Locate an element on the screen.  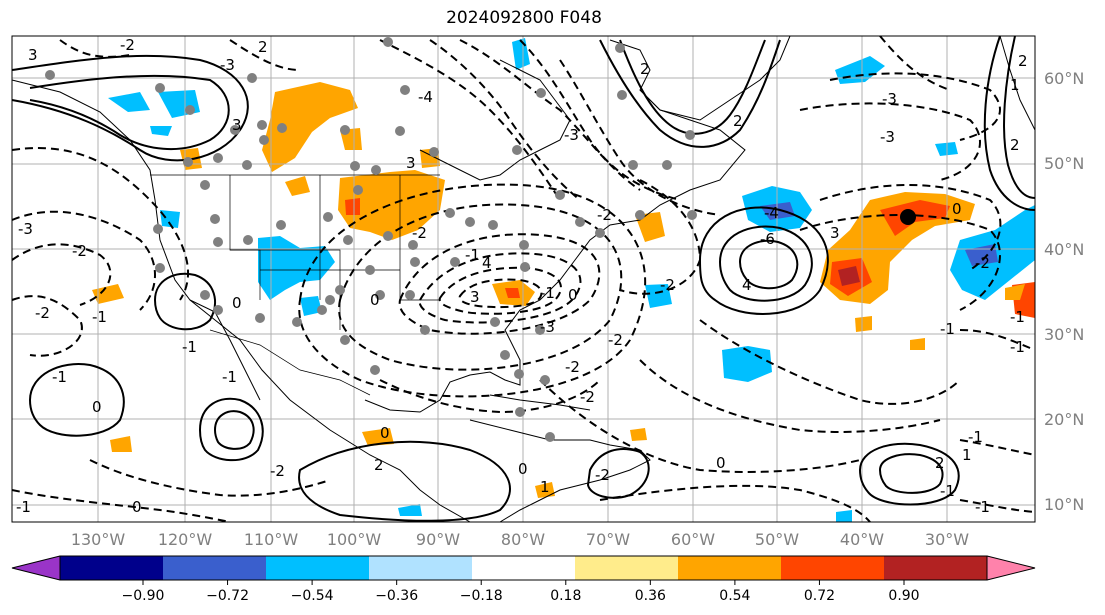
lon-label: 60°W is located at coordinates (693, 539).